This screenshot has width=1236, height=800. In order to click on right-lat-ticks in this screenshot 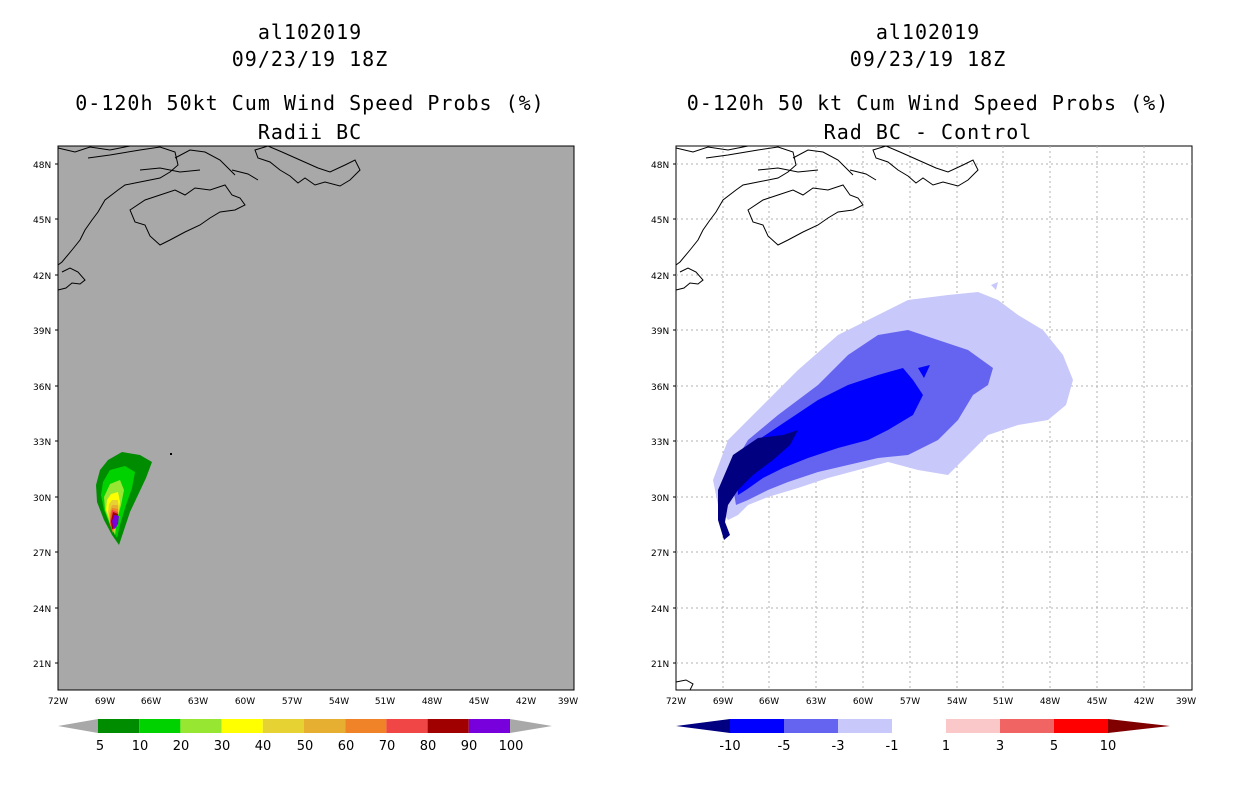, I will do `click(674, 413)`.